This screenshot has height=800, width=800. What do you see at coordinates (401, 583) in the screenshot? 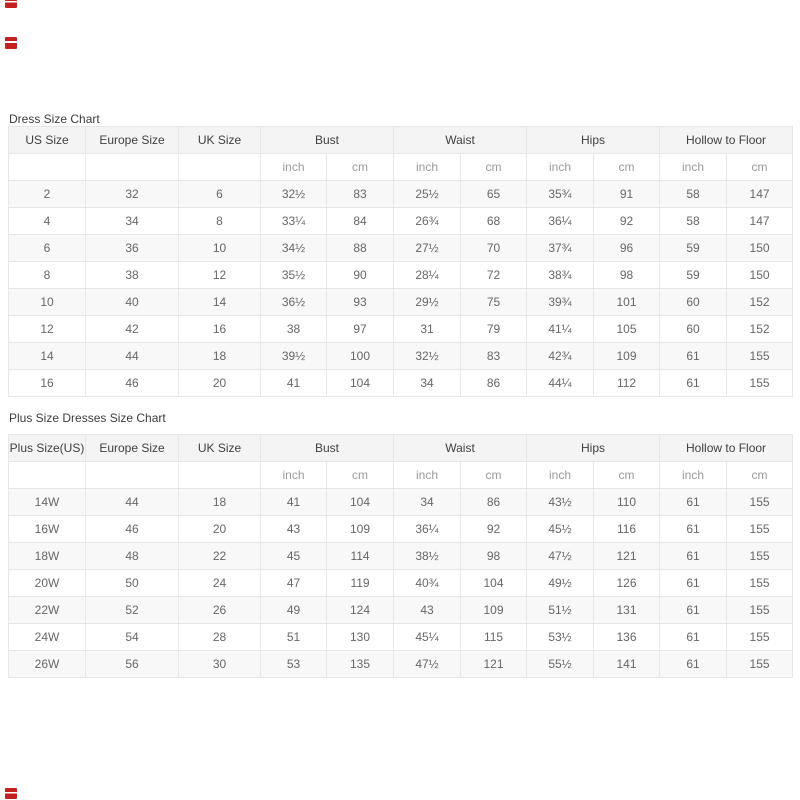
I see `table-row: 20W 50 24 47 119 40¾ 104 49½ 126 61 155` at bounding box center [401, 583].